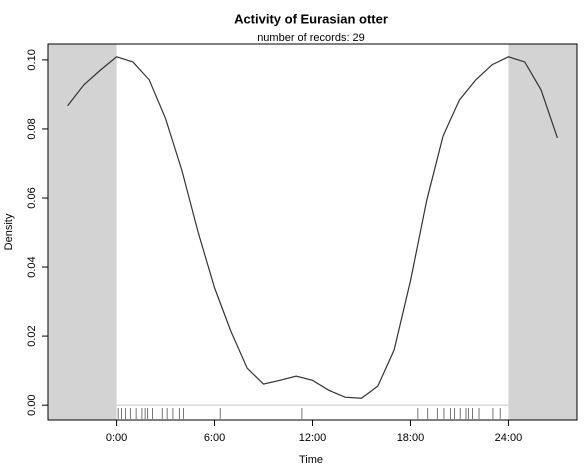 The width and height of the screenshot is (585, 470). What do you see at coordinates (32, 59) in the screenshot?
I see `y-tick-label: 0.10` at bounding box center [32, 59].